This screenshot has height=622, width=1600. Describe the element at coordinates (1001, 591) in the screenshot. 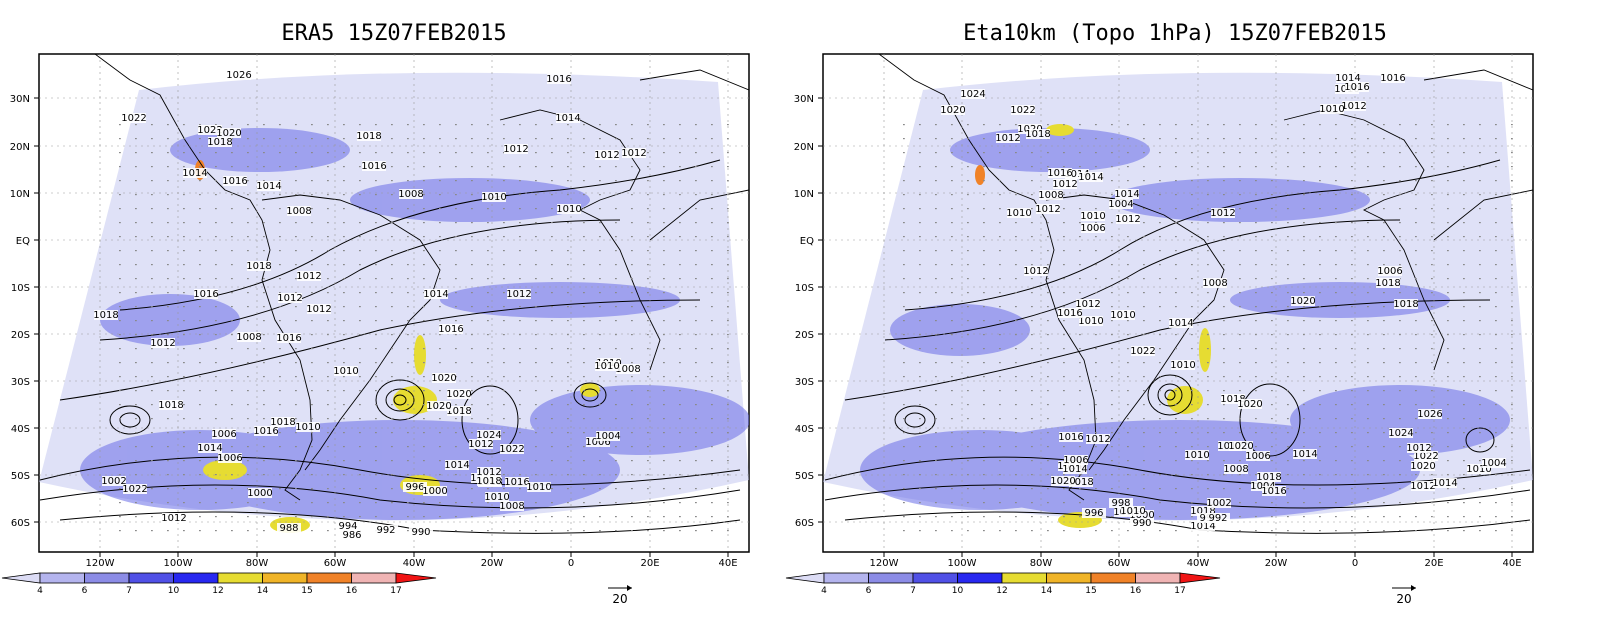

I see `colorbar-tick-label: 12` at that location.